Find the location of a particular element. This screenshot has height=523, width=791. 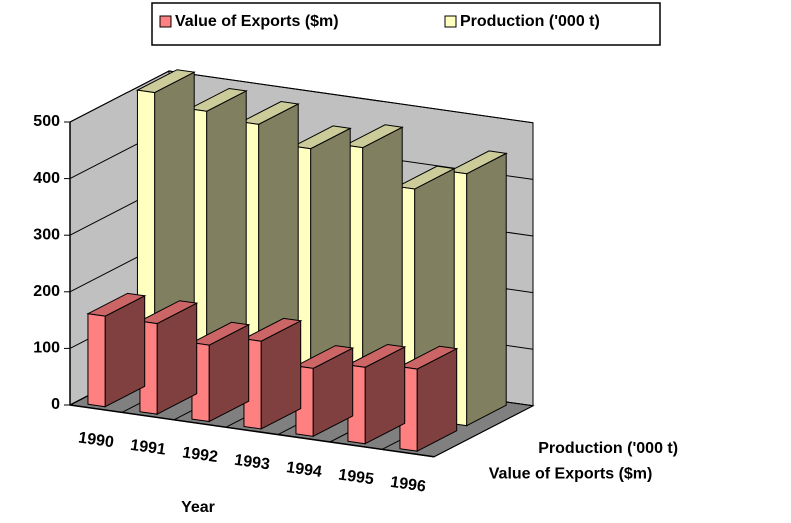

x-tick-label: 1990 is located at coordinates (96, 441).